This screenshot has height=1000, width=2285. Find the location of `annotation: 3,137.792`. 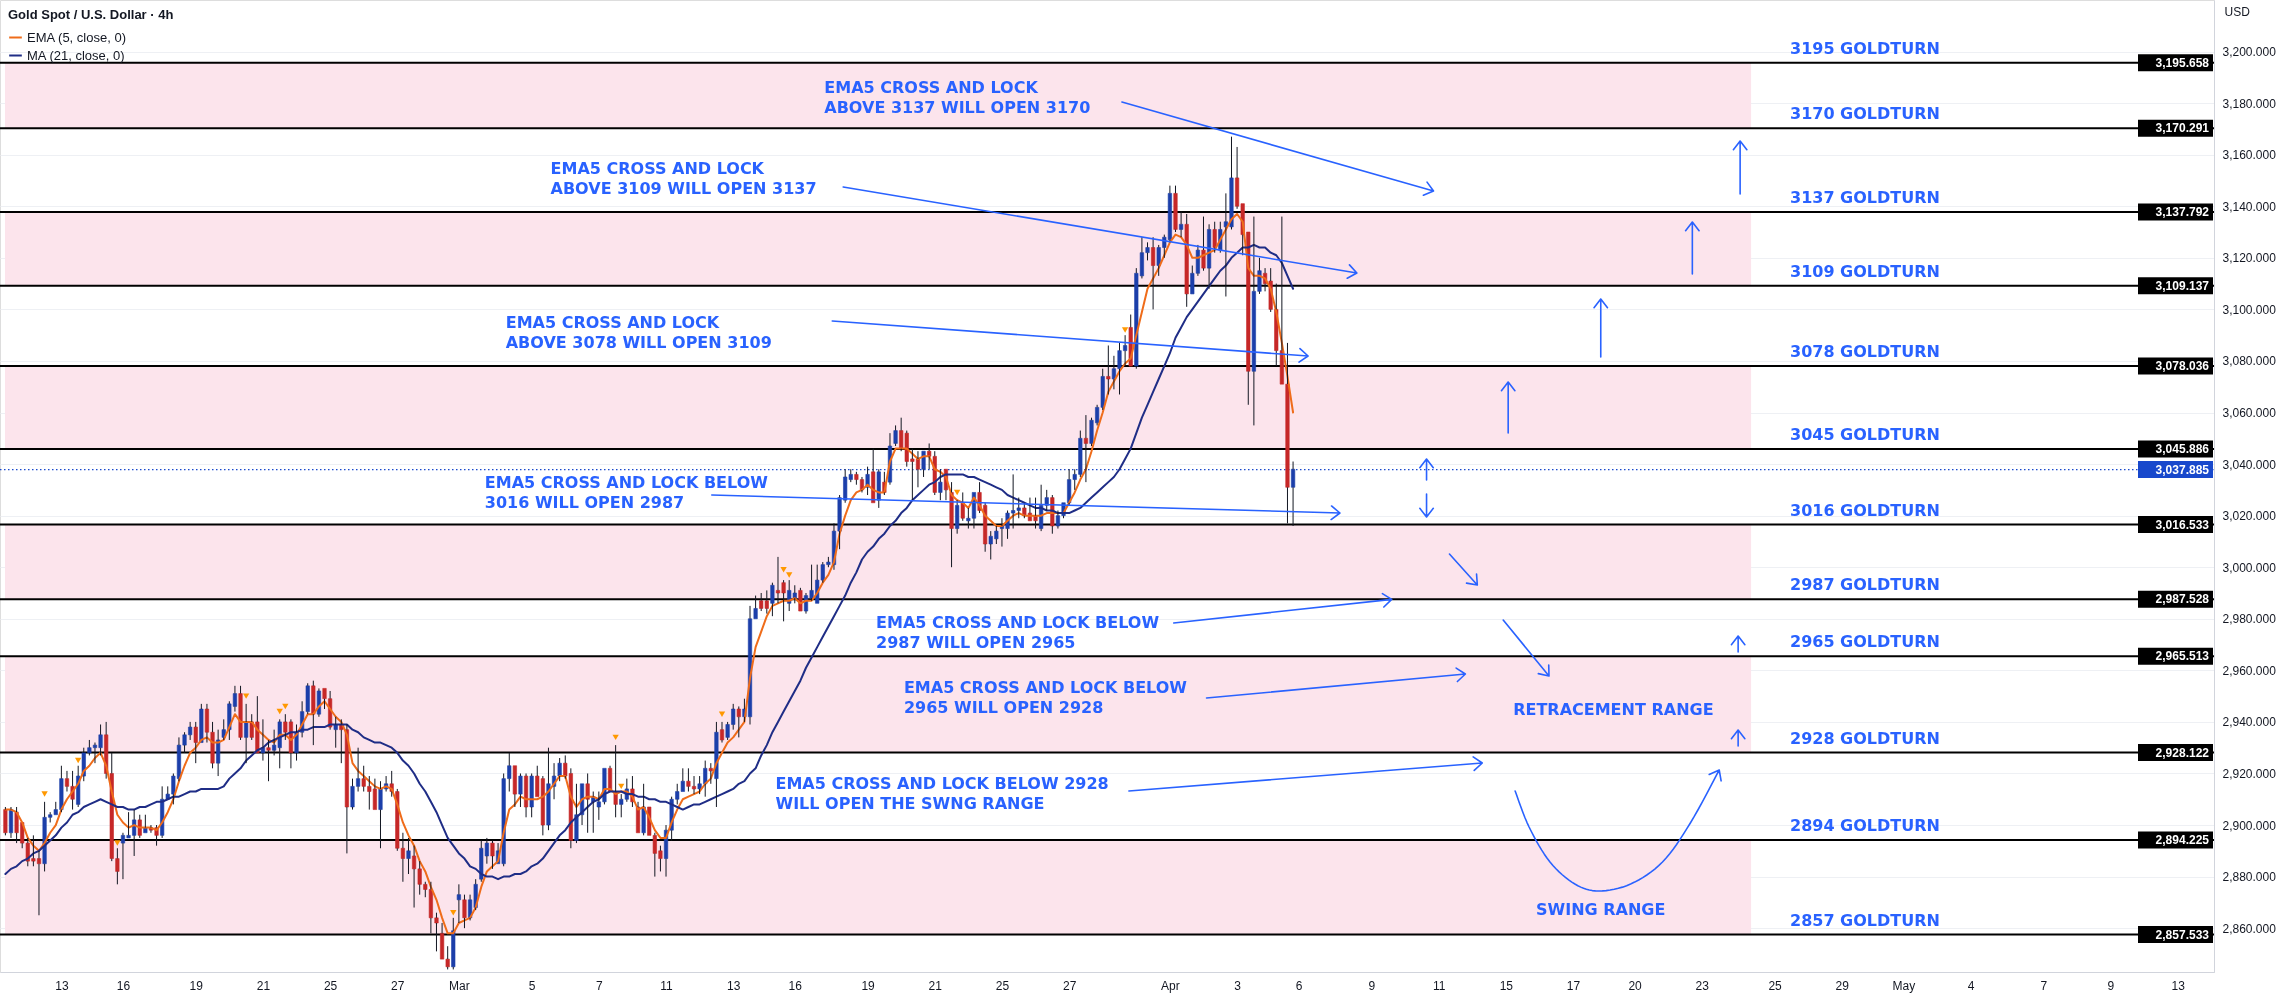

annotation: 3,137.792 is located at coordinates (2182, 211).